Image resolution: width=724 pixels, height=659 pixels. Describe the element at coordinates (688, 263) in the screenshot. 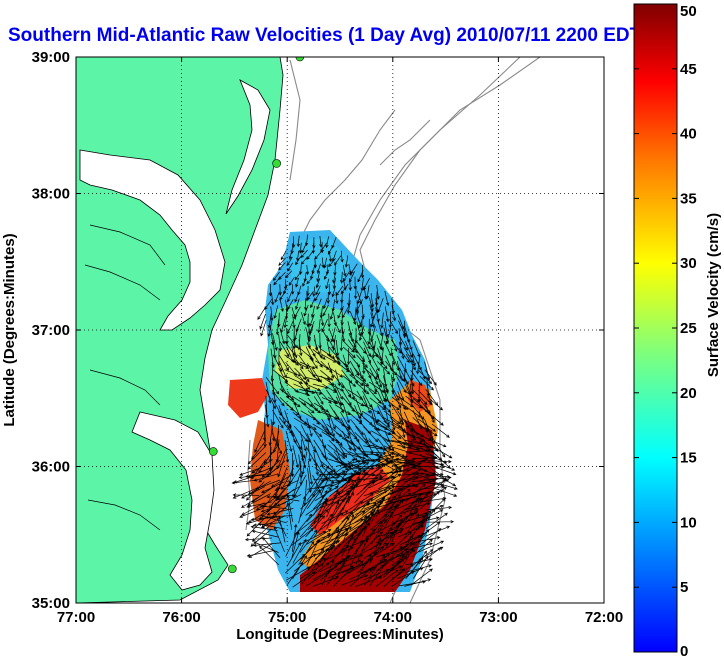

I see `colorbar-tick-label: 30` at that location.